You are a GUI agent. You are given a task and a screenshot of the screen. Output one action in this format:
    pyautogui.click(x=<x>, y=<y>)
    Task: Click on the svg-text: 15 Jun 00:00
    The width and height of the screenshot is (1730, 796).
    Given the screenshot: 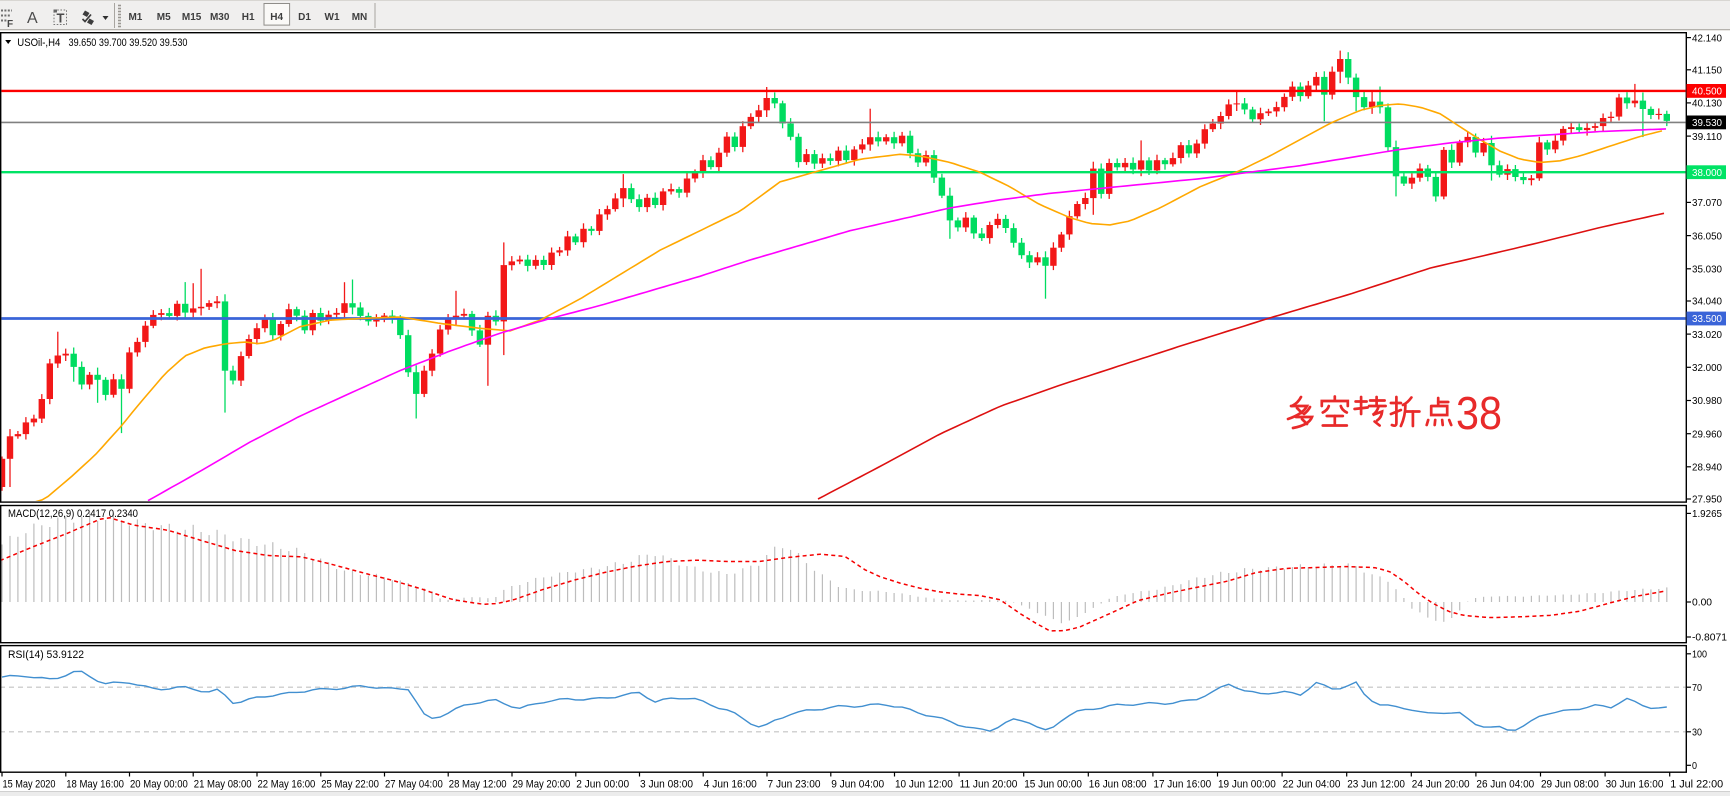 What is the action you would take?
    pyautogui.click(x=1053, y=785)
    